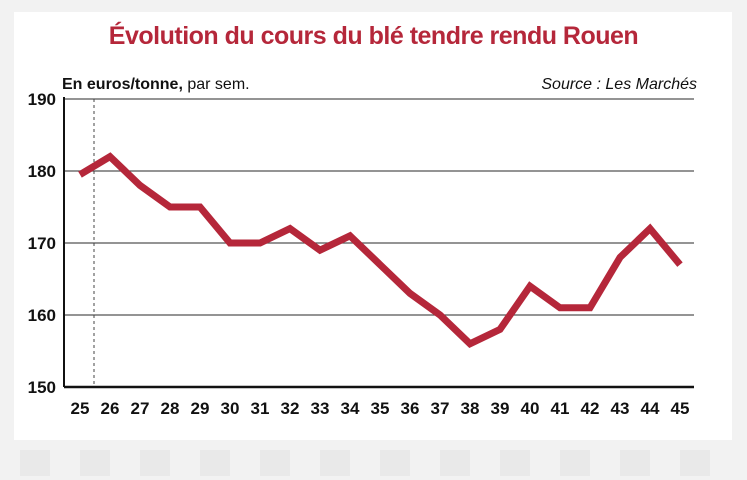  Describe the element at coordinates (680, 408) in the screenshot. I see `x-tick-label-45: 45` at that location.